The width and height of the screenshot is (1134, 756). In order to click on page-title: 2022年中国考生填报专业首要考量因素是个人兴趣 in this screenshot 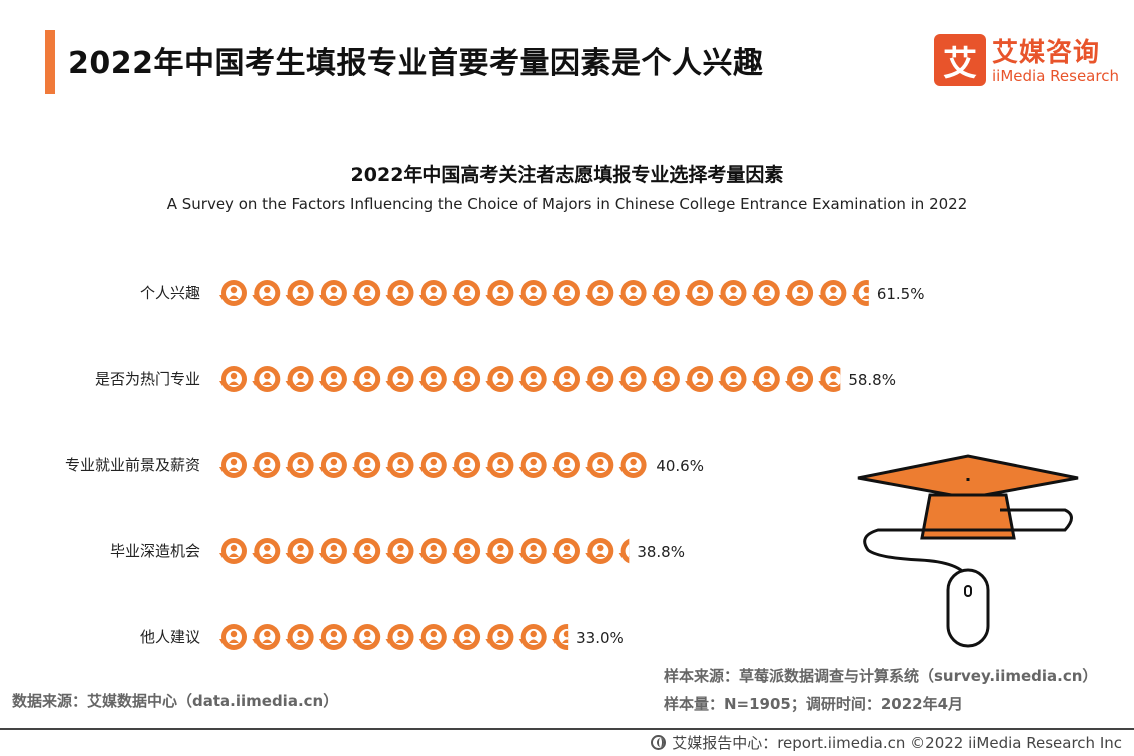, I will do `click(416, 63)`.